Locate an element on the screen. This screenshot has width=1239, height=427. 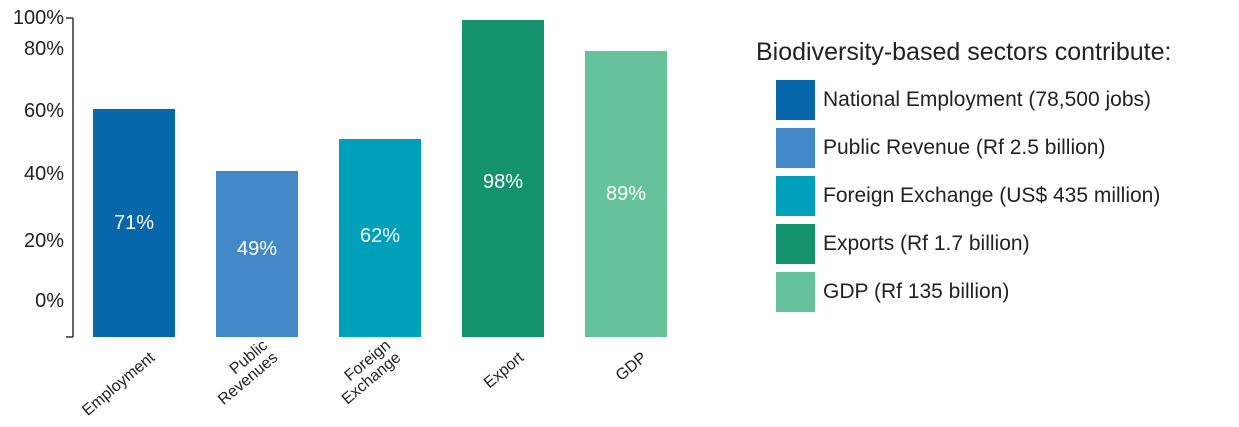
legend-label: Public Revenue (Rf 2.5 billion) is located at coordinates (964, 147).